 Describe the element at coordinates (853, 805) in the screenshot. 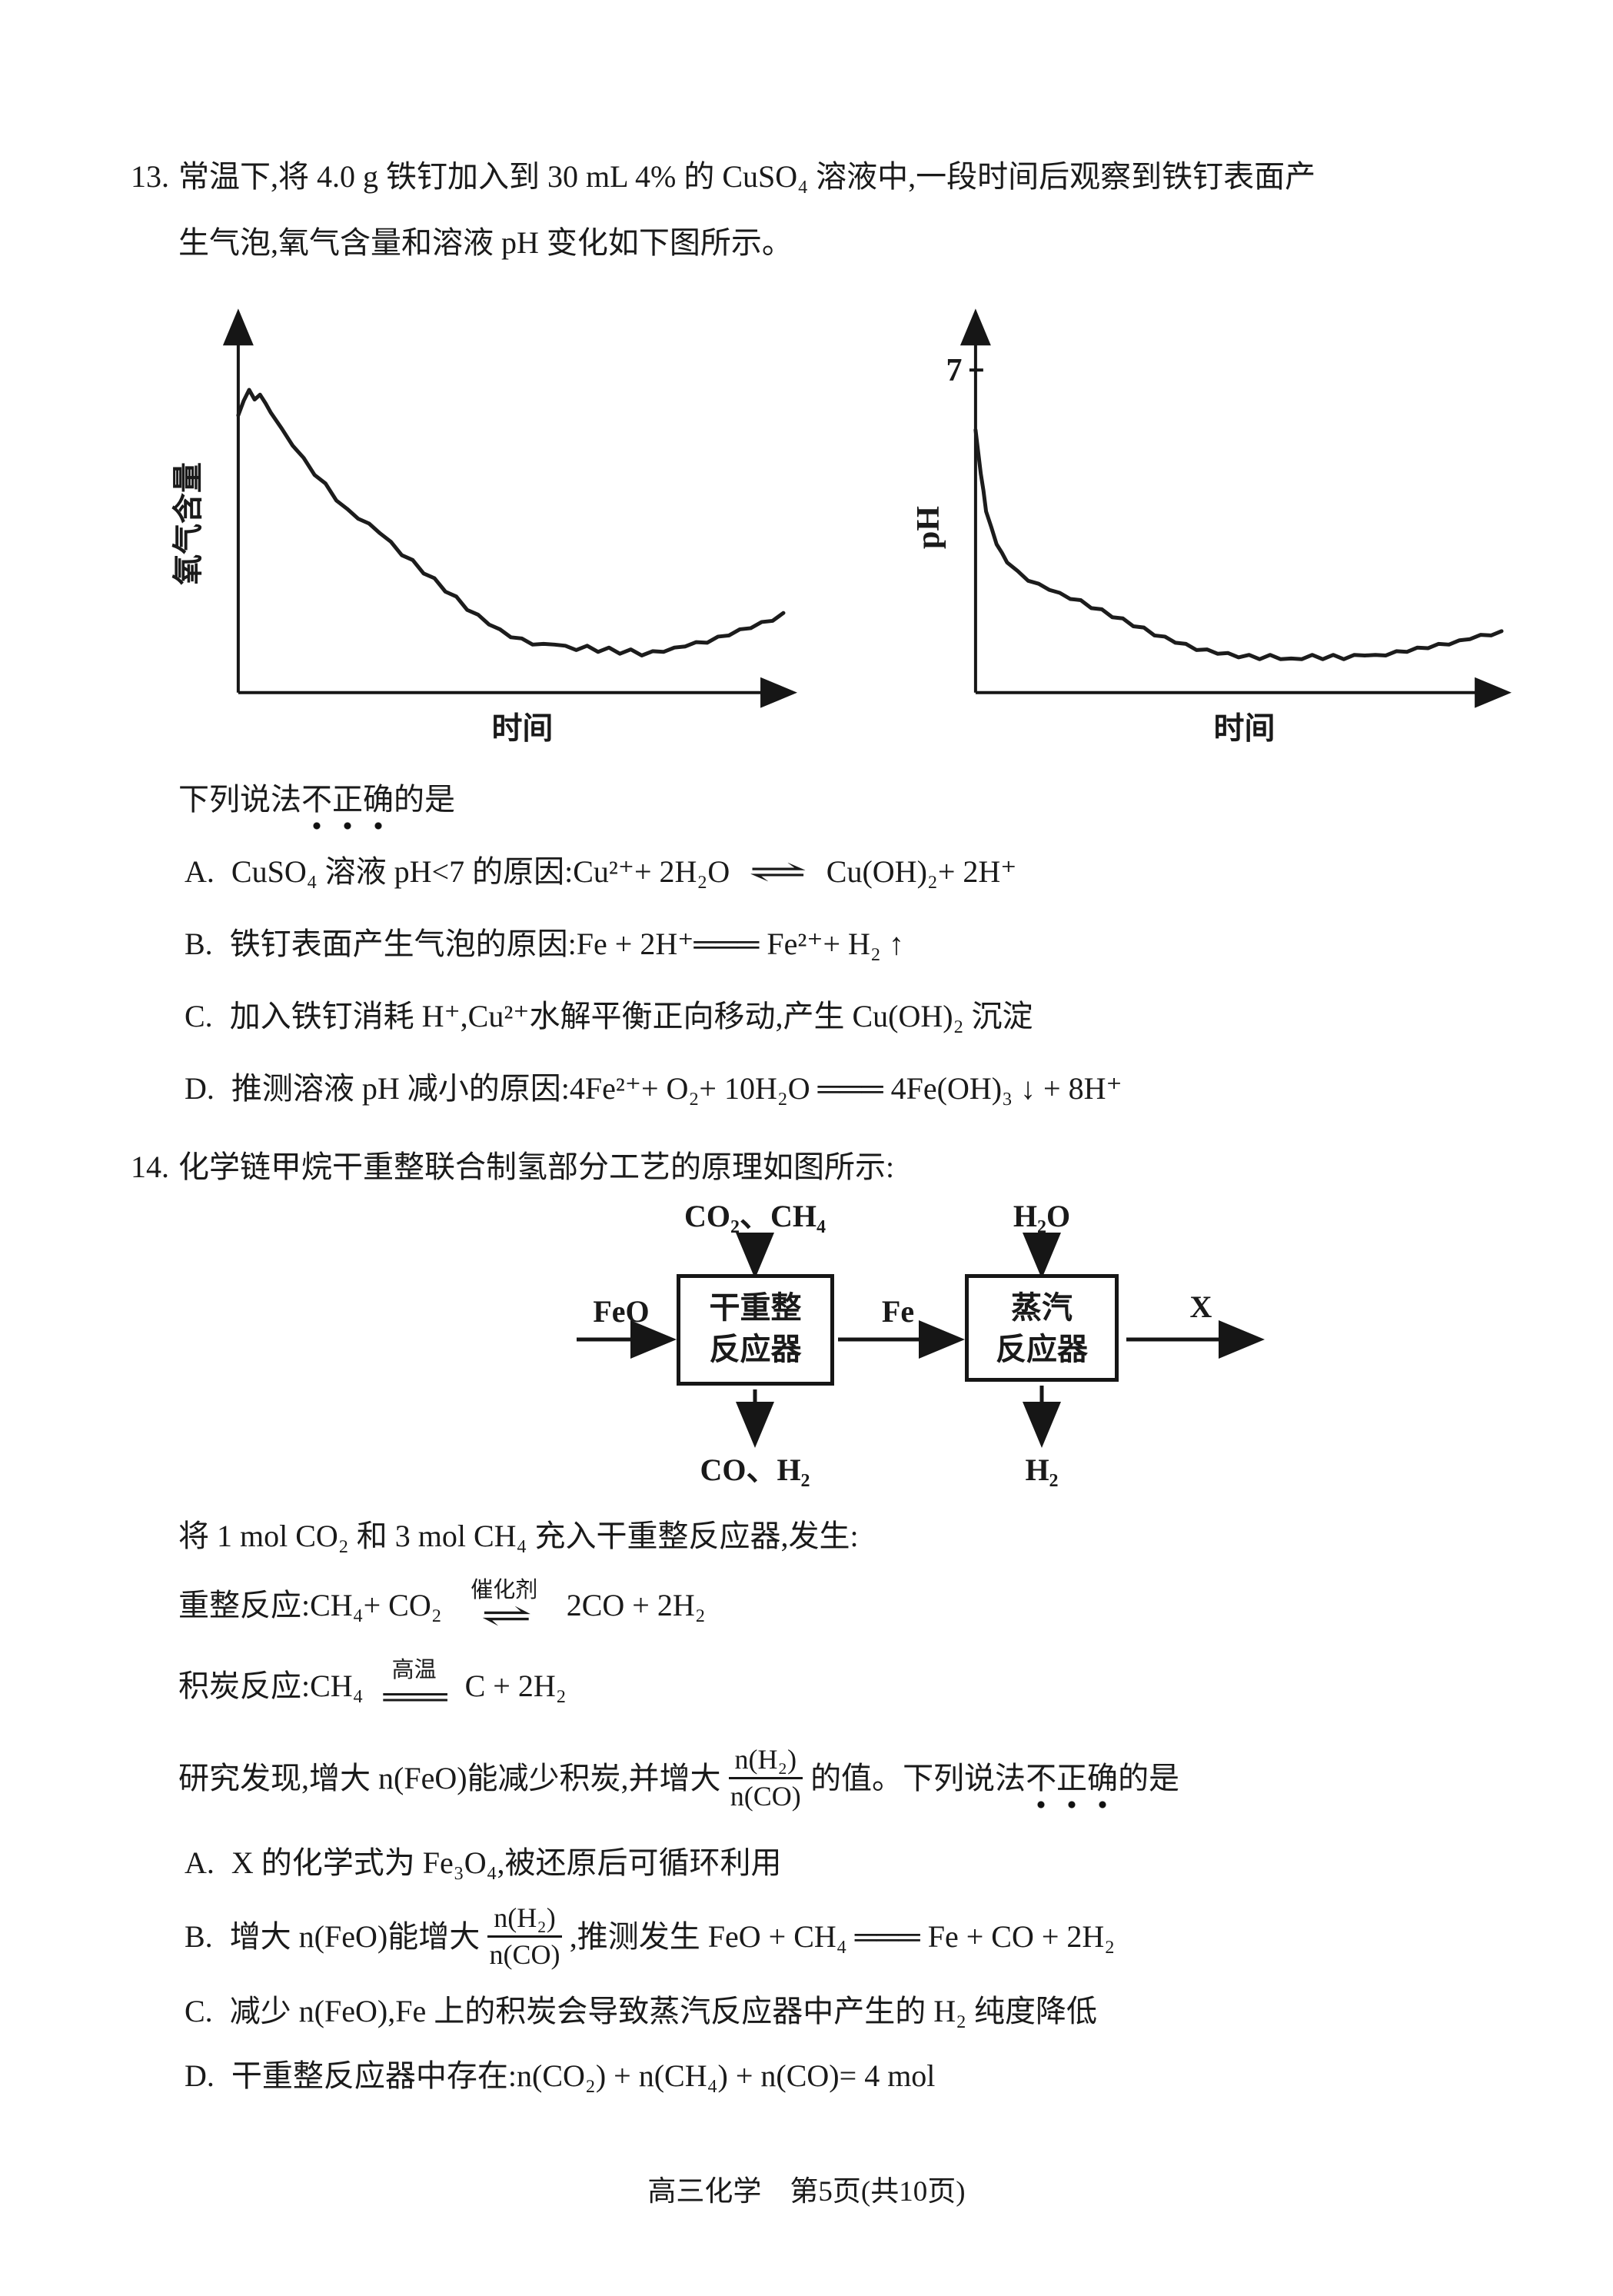

I see `q13-prompt: 下列说法不正确的是` at that location.